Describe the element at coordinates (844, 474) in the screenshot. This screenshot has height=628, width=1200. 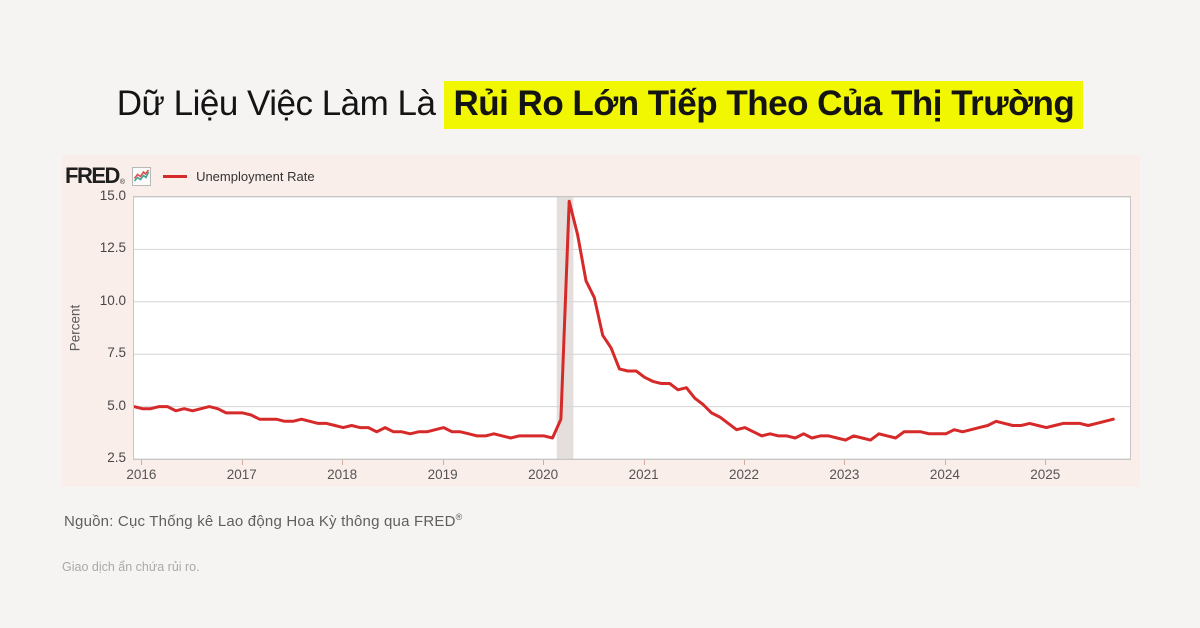
I see `x-tick-label: 2023` at that location.